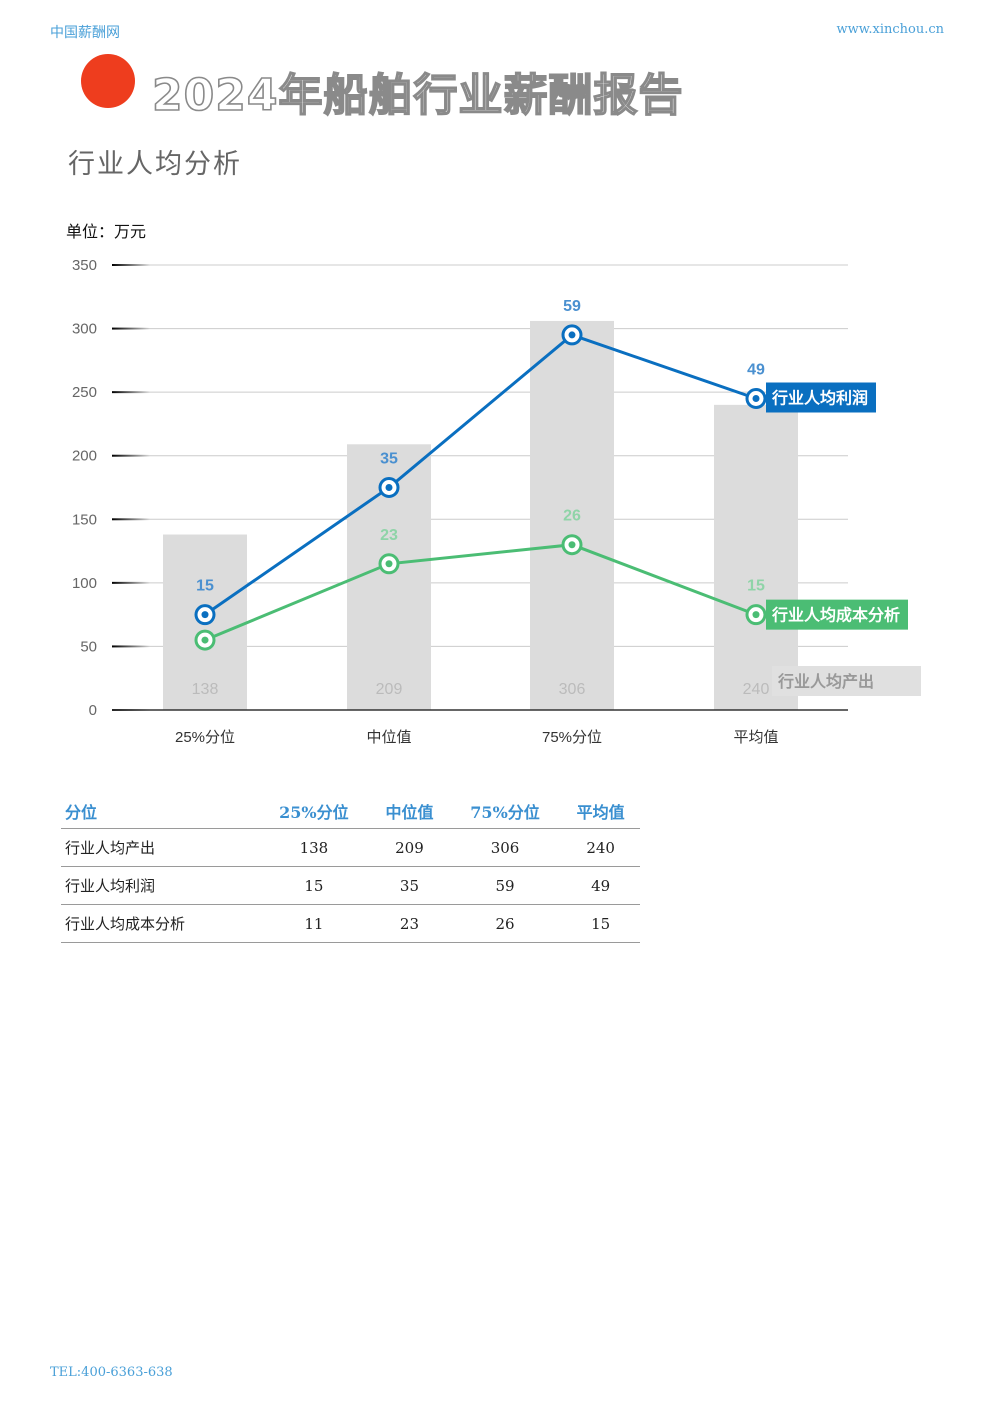 This screenshot has width=992, height=1403. I want to click on table-cell: 35, so click(409, 885).